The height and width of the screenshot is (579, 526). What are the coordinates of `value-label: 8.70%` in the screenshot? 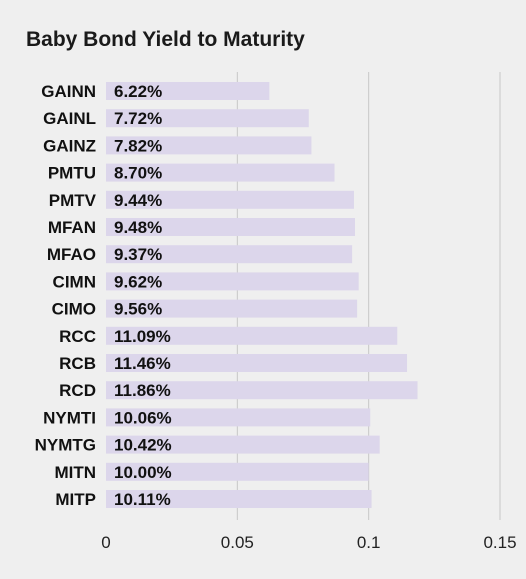 It's located at (138, 173).